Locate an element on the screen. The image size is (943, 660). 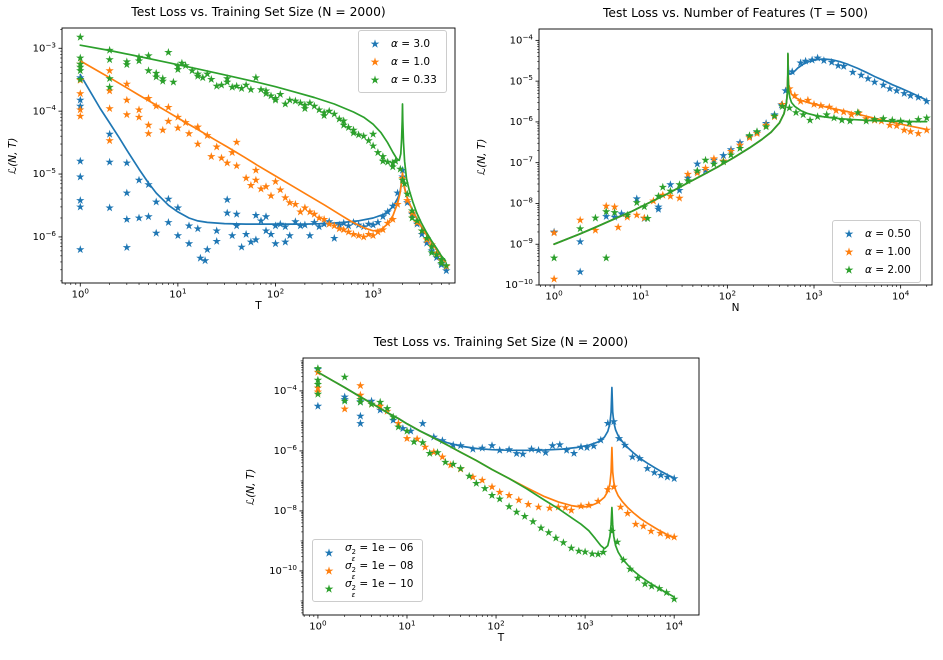
svg-text: 10⁻³ is located at coordinates (44, 47).